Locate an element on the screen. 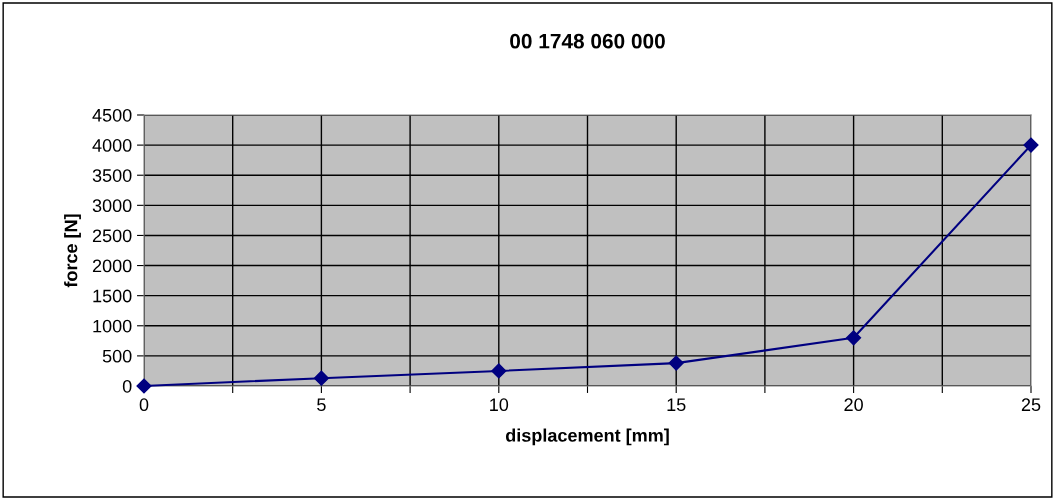  y-tick-label: 3500 is located at coordinates (112, 175).